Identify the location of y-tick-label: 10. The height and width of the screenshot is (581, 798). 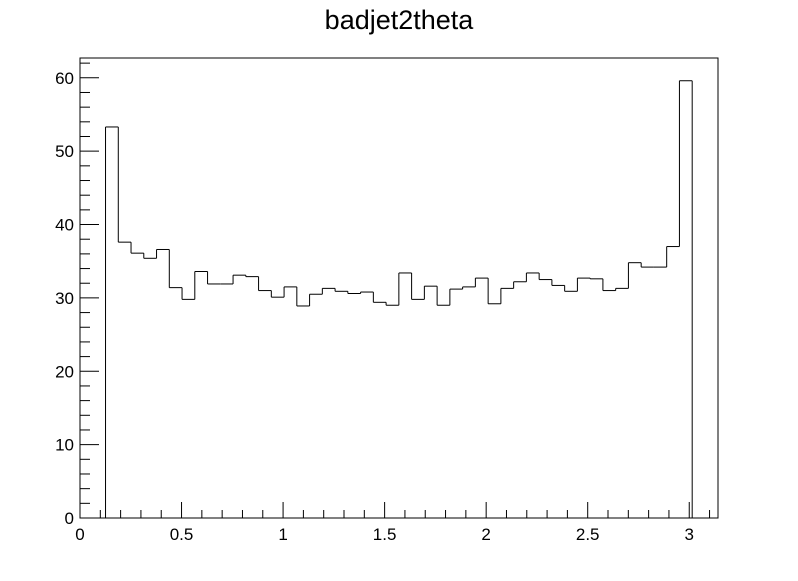
(64, 445).